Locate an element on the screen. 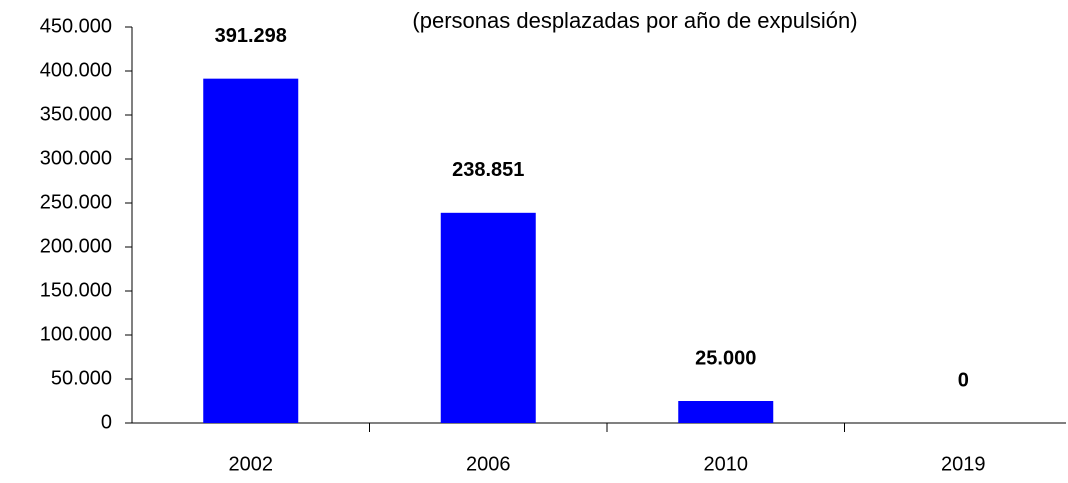 The height and width of the screenshot is (483, 1068). x-tick-label: 2019 is located at coordinates (963, 464).